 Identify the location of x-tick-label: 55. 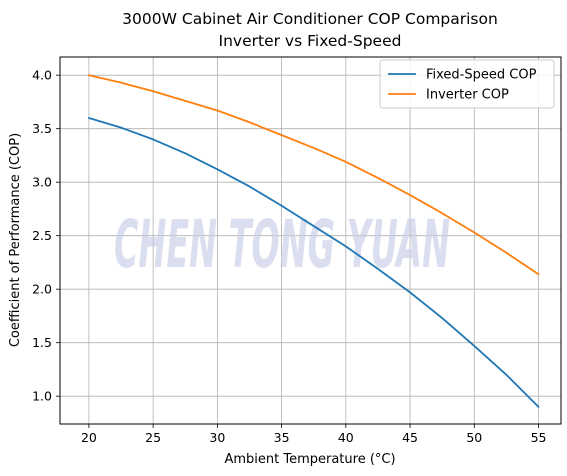
(539, 437).